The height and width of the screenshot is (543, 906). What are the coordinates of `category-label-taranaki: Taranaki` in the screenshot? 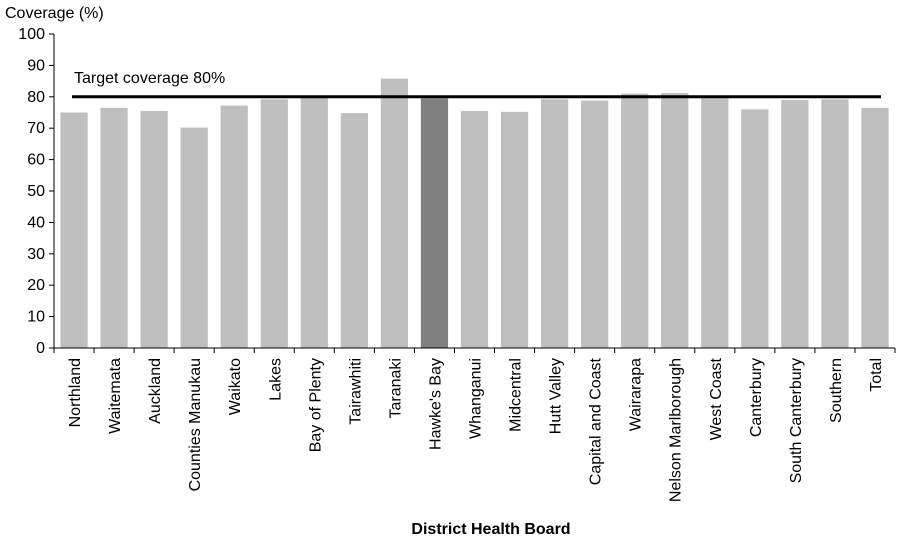 It's located at (395, 388).